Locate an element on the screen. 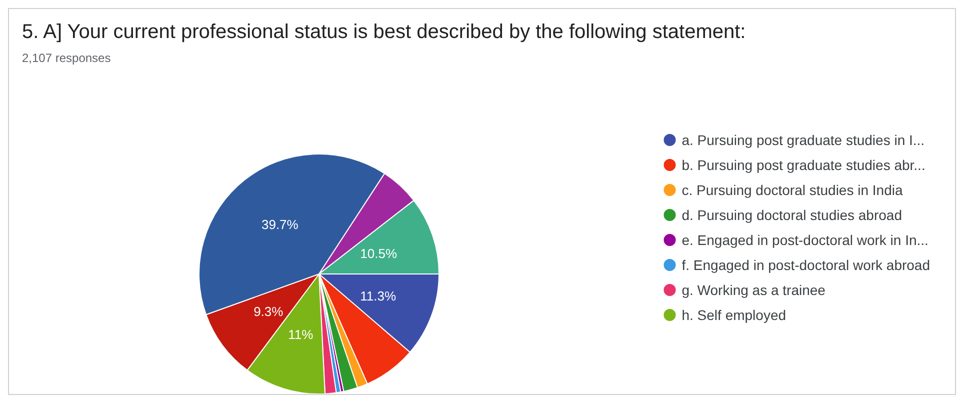  legend-label: g. Working as a trainee is located at coordinates (754, 290).